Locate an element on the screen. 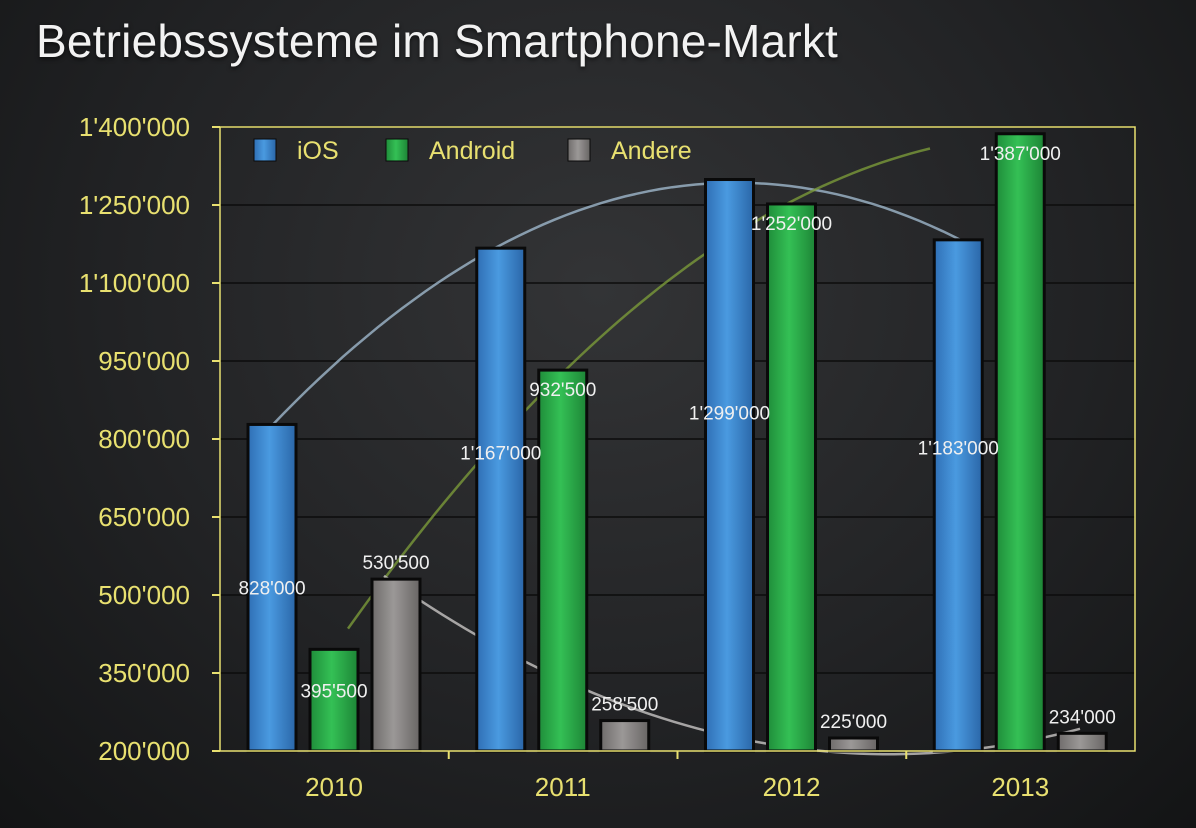 The width and height of the screenshot is (1196, 828). y-tick-label: 350'000 is located at coordinates (144, 673).